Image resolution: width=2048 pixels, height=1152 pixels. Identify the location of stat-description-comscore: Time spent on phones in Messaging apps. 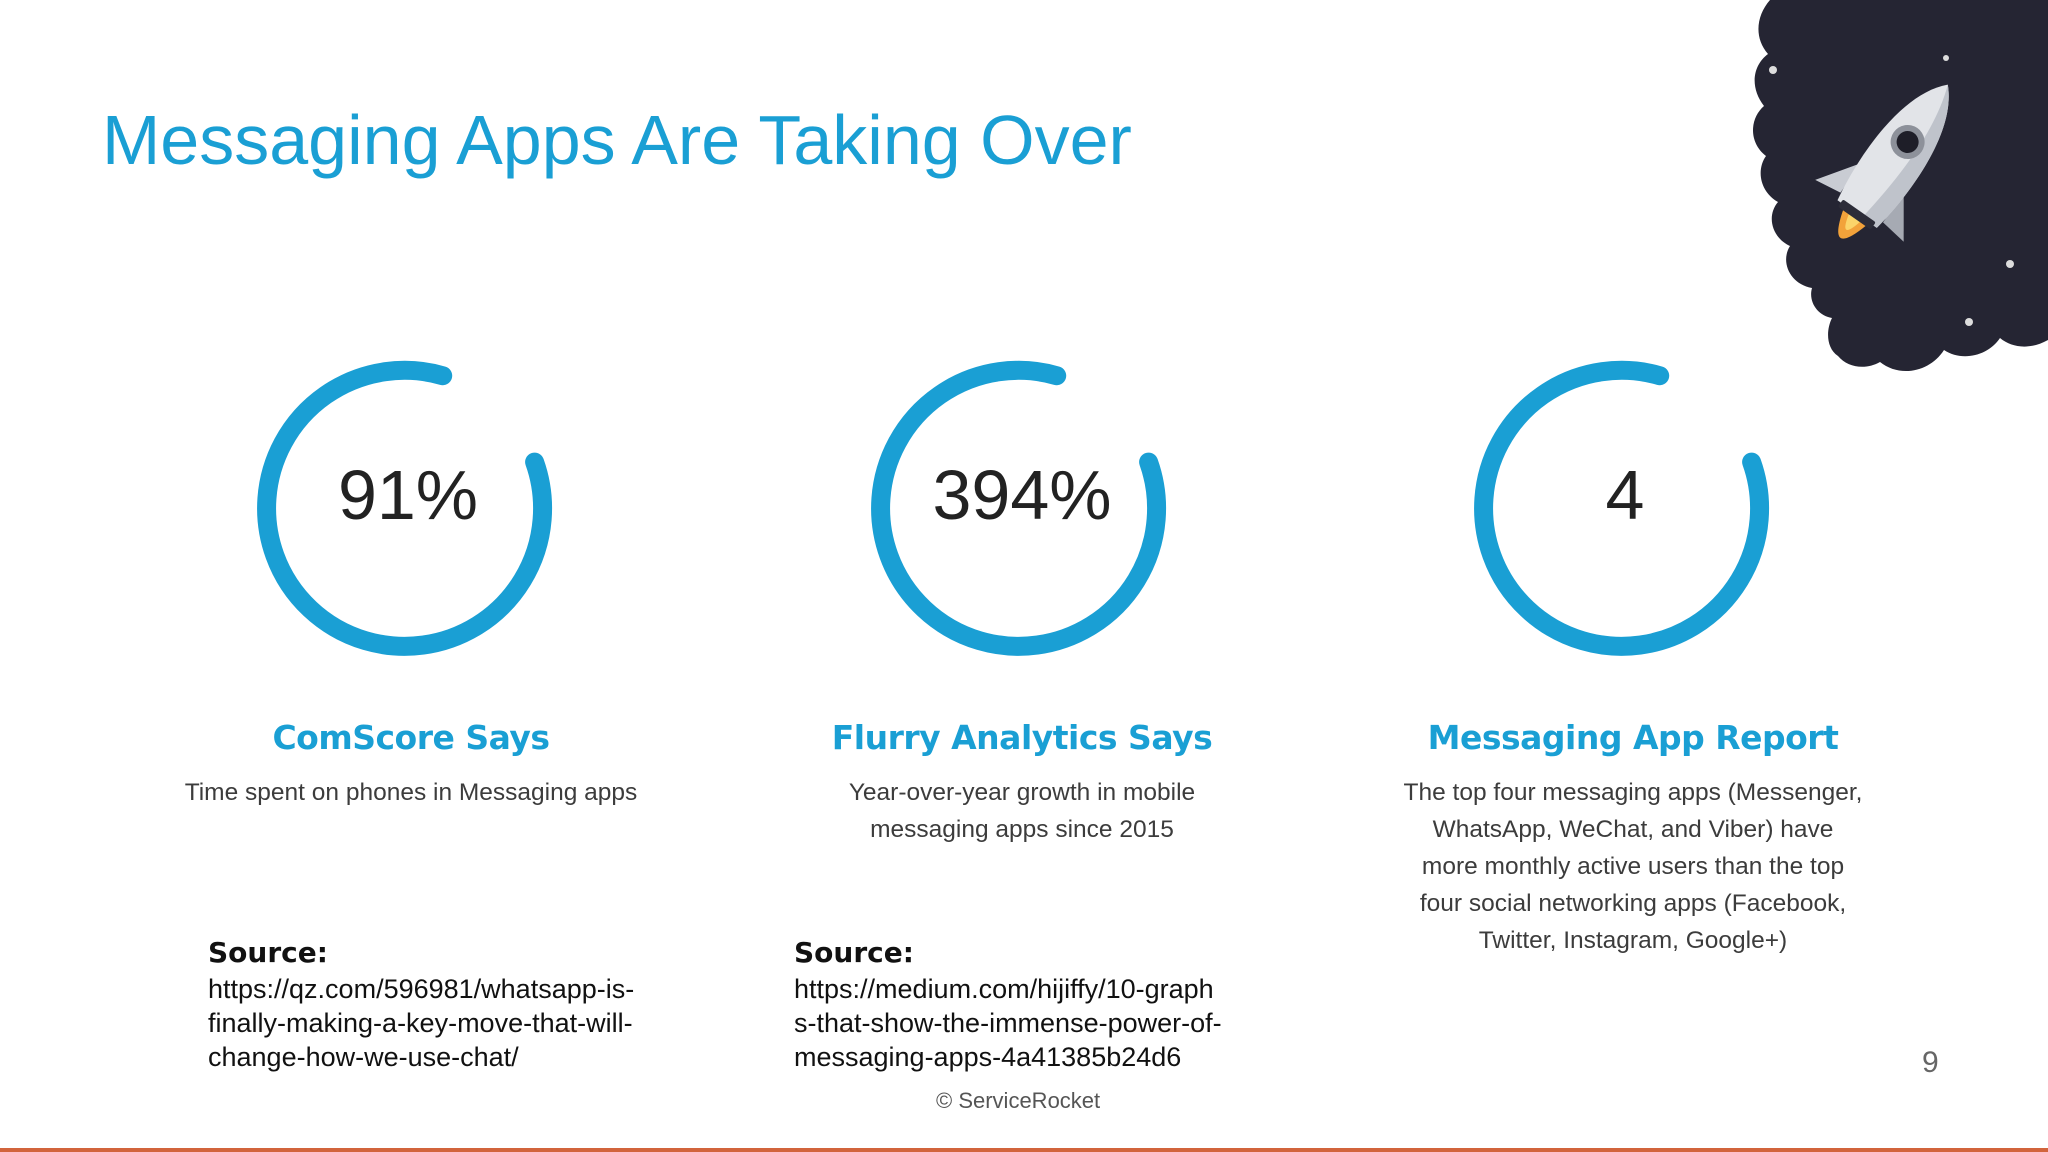
(411, 792).